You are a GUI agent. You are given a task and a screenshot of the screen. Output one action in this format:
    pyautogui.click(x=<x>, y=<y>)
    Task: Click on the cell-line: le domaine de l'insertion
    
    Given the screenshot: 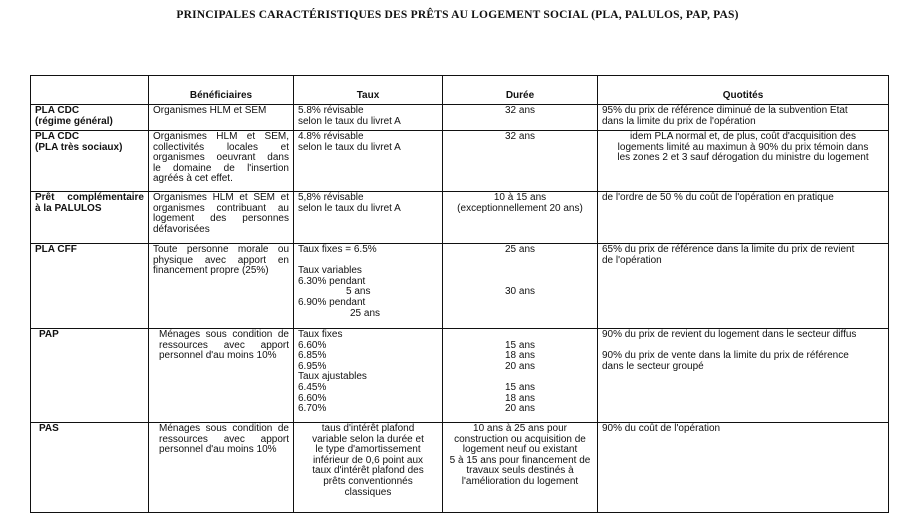 What is the action you would take?
    pyautogui.click(x=221, y=168)
    